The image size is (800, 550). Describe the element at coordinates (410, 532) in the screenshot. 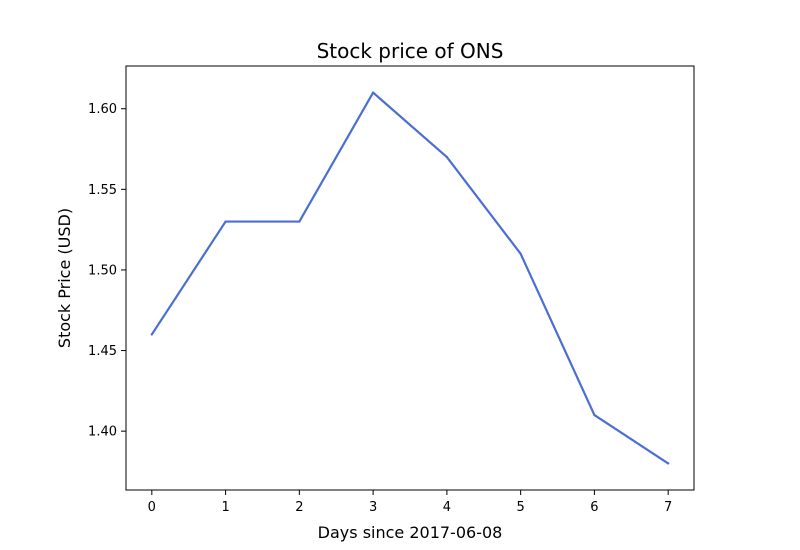

I see `x-axis-label: Days since 2017-06-08` at that location.